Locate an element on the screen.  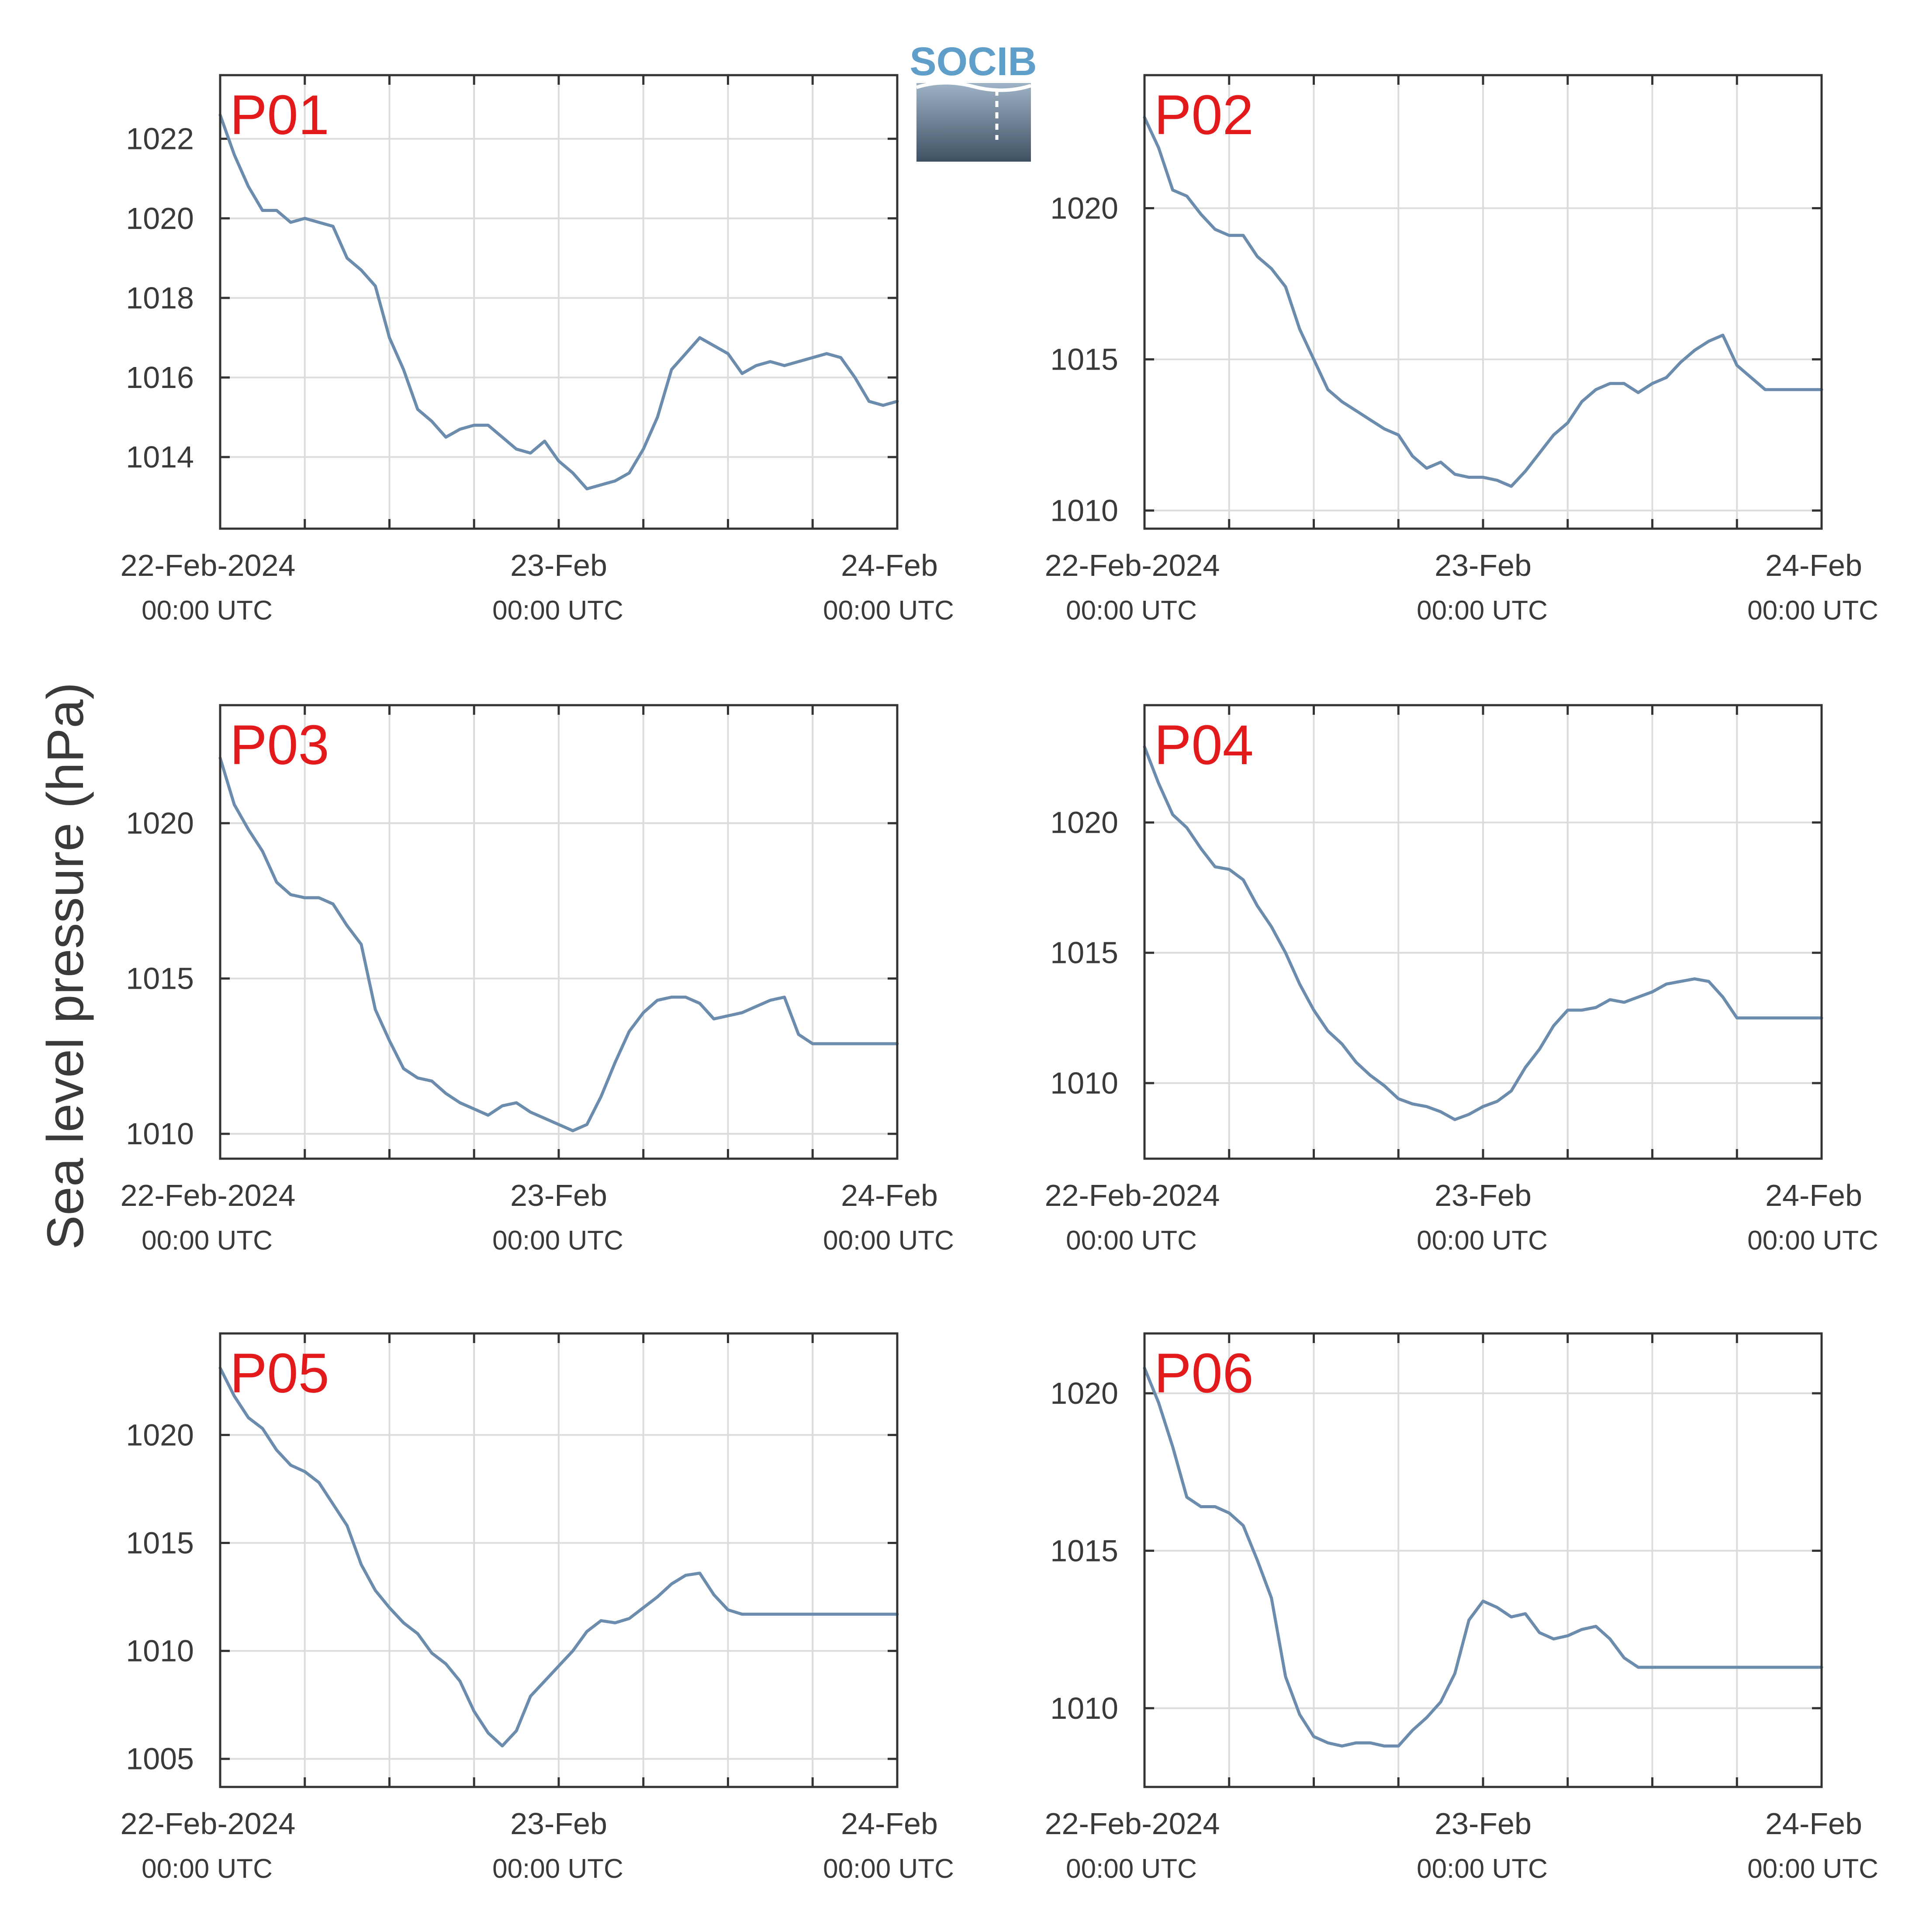
panel-label: P04 is located at coordinates (1204, 745).